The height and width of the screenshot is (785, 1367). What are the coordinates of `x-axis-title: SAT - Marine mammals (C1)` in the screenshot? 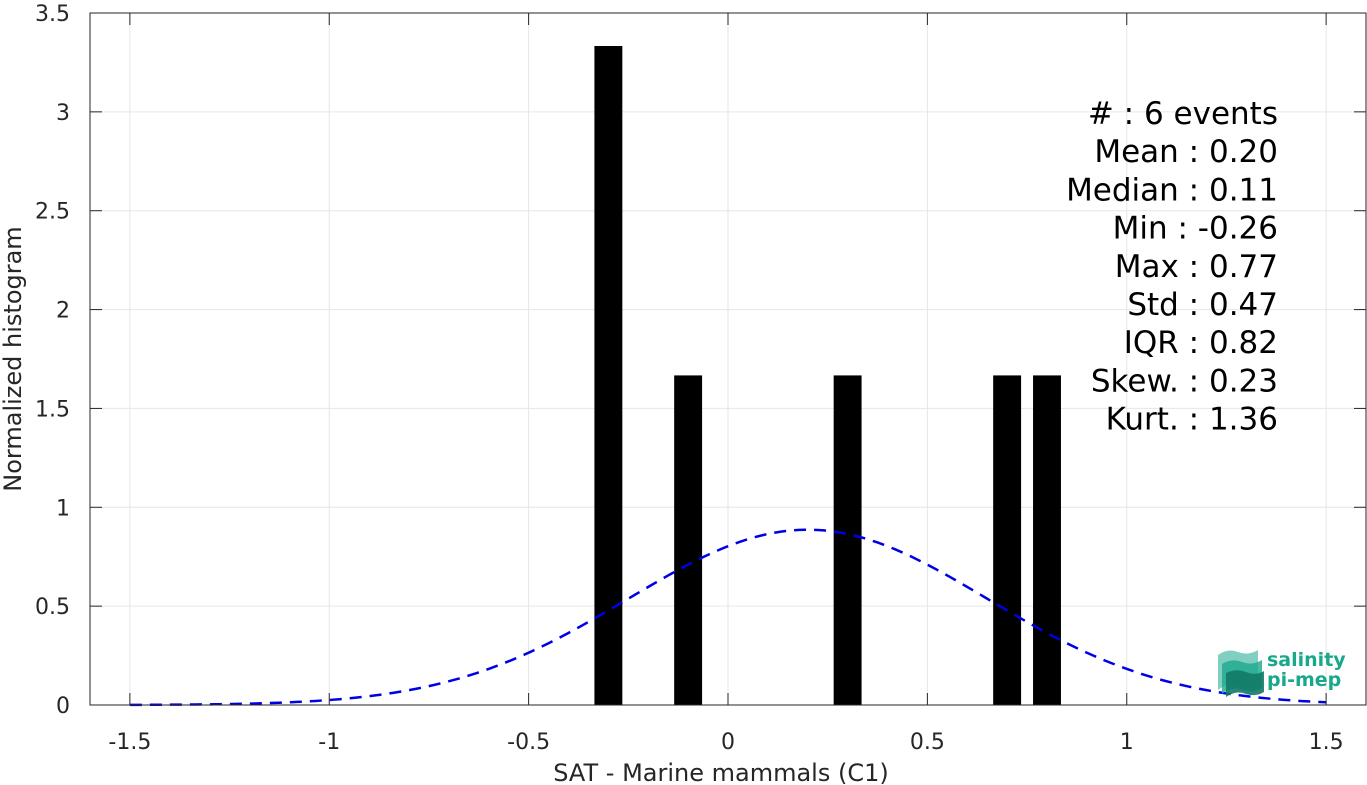 It's located at (720, 772).